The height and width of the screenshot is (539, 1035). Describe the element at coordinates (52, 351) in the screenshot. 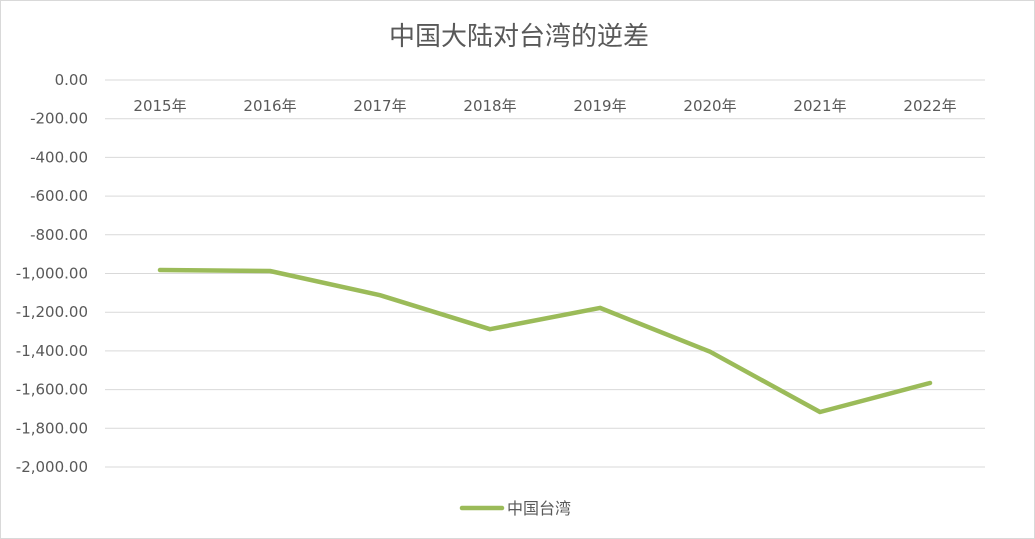

I see `y-tick-label: -1,400.00` at that location.